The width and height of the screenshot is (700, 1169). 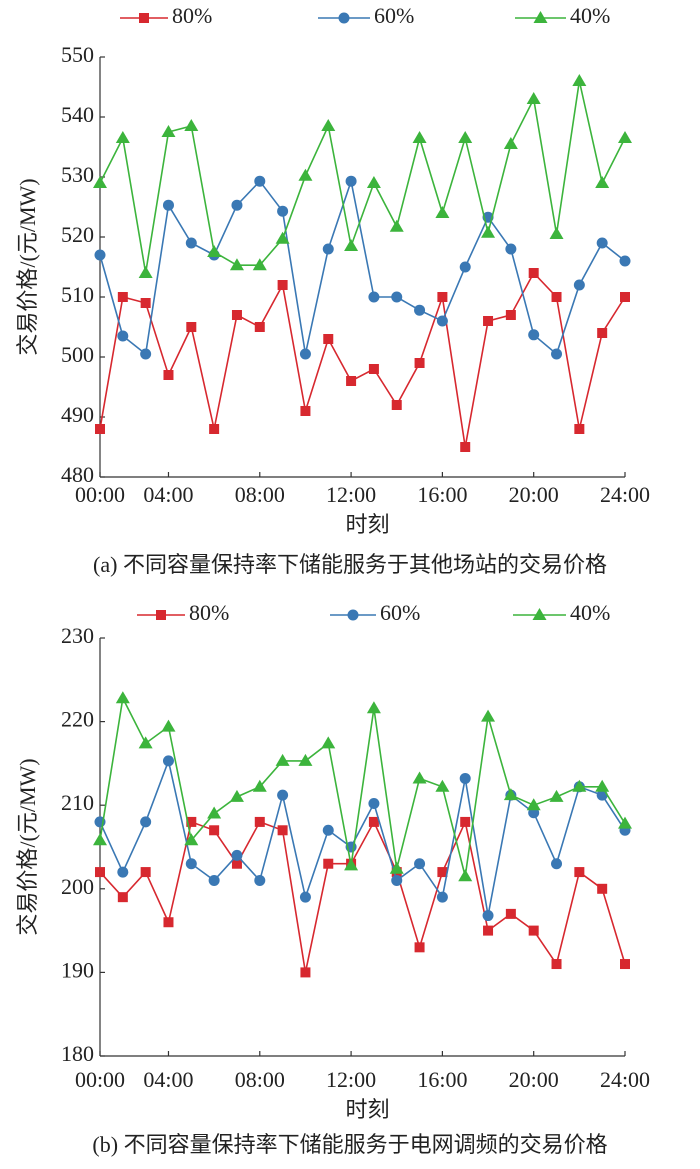 I want to click on y-tick-label: 220, so click(x=77, y=719).